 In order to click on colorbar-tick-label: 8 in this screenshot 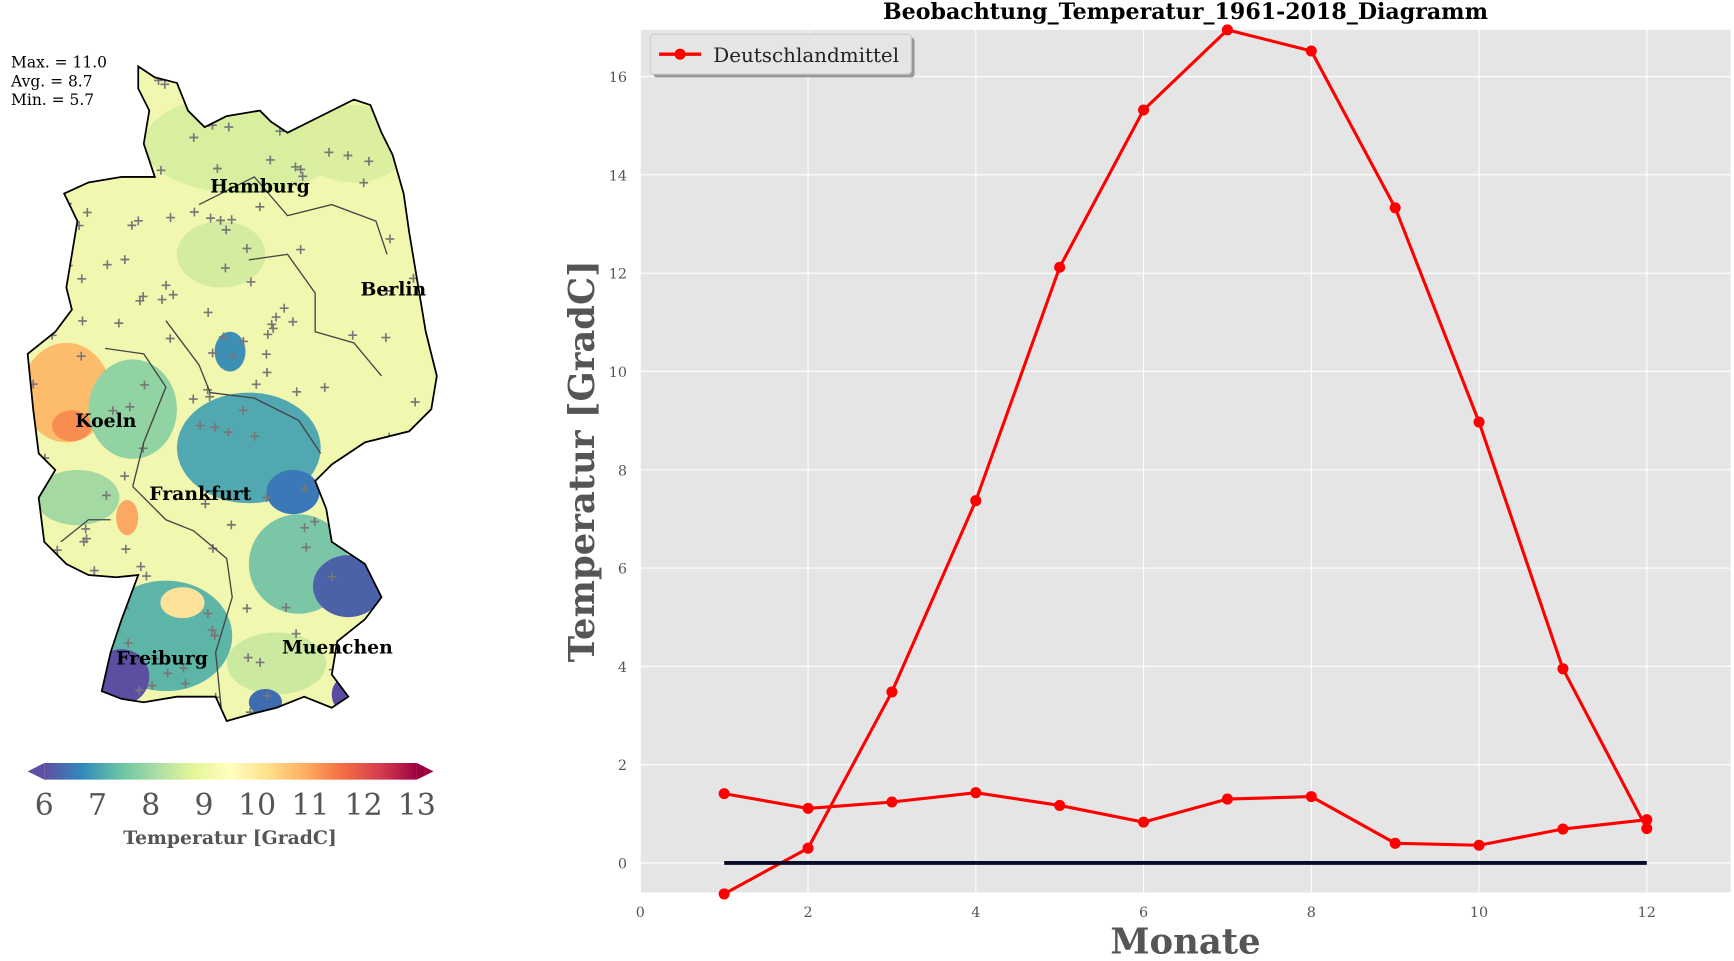, I will do `click(150, 805)`.